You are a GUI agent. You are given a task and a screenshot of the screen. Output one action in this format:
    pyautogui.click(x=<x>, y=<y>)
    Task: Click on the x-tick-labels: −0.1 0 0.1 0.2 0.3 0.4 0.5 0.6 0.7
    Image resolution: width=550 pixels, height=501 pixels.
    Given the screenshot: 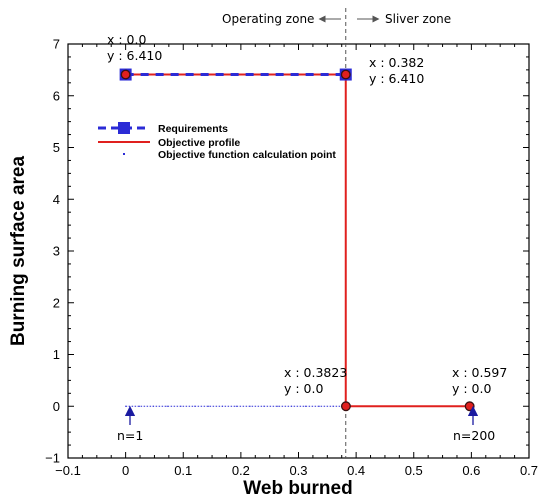 What is the action you would take?
    pyautogui.click(x=296, y=470)
    